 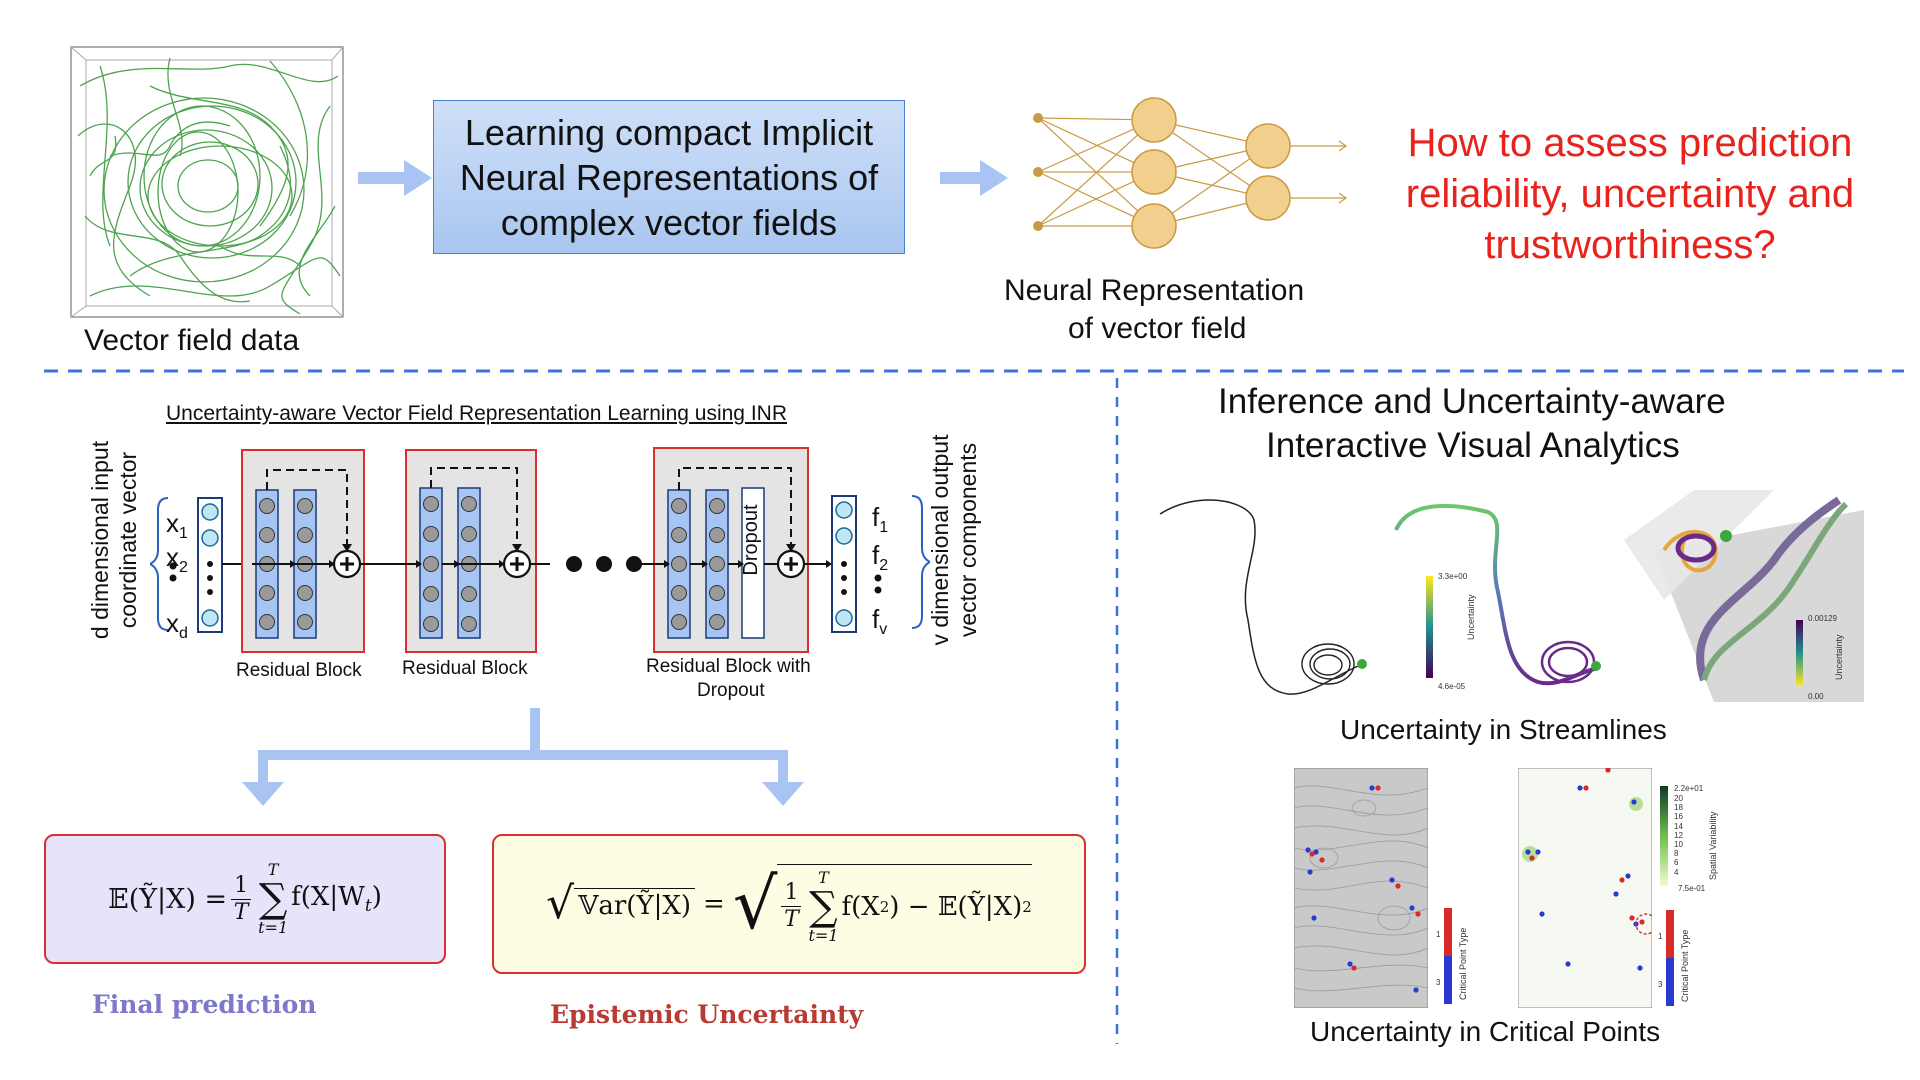 What do you see at coordinates (1463, 963) in the screenshot?
I see `cp-bar-1-title: Critical Point Type` at bounding box center [1463, 963].